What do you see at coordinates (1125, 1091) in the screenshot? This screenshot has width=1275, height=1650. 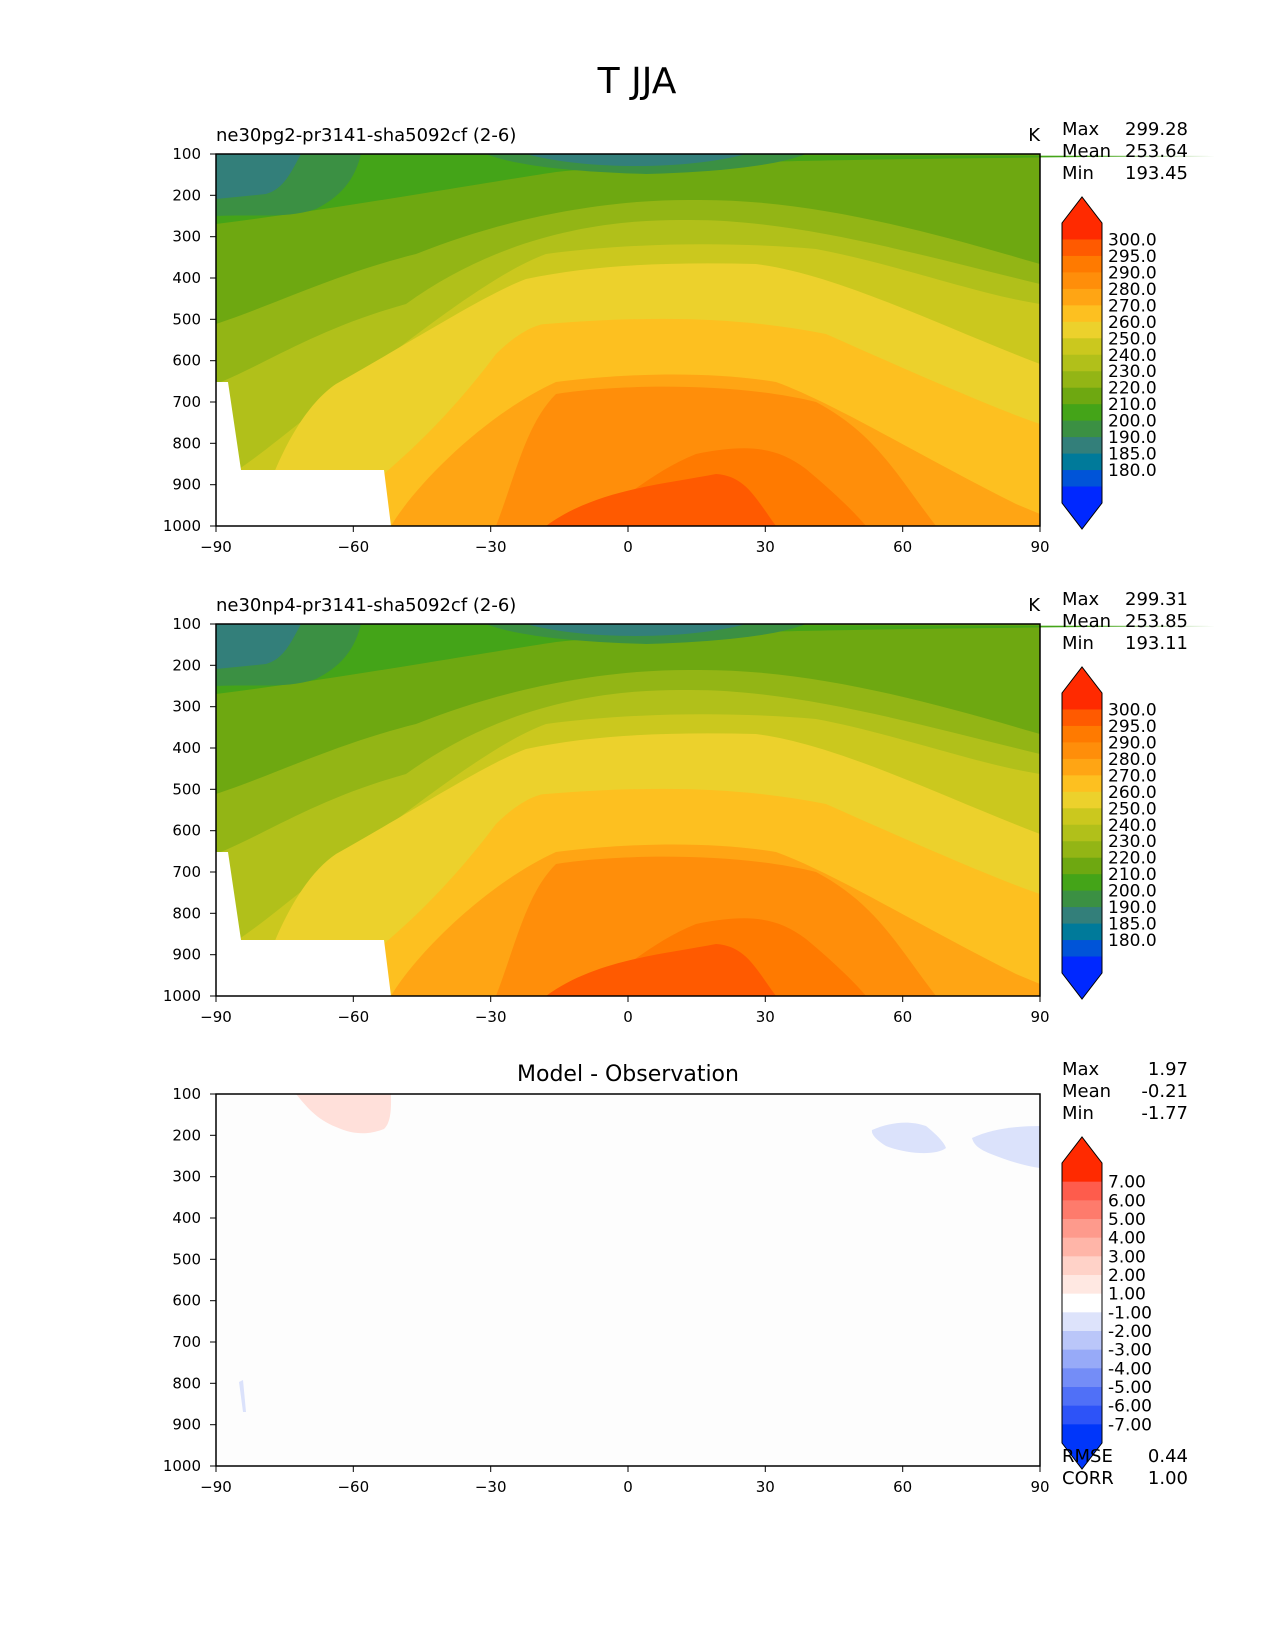 I see `panel-3-stats: Max 1.97 Mean -0.21 Min -1.77` at bounding box center [1125, 1091].